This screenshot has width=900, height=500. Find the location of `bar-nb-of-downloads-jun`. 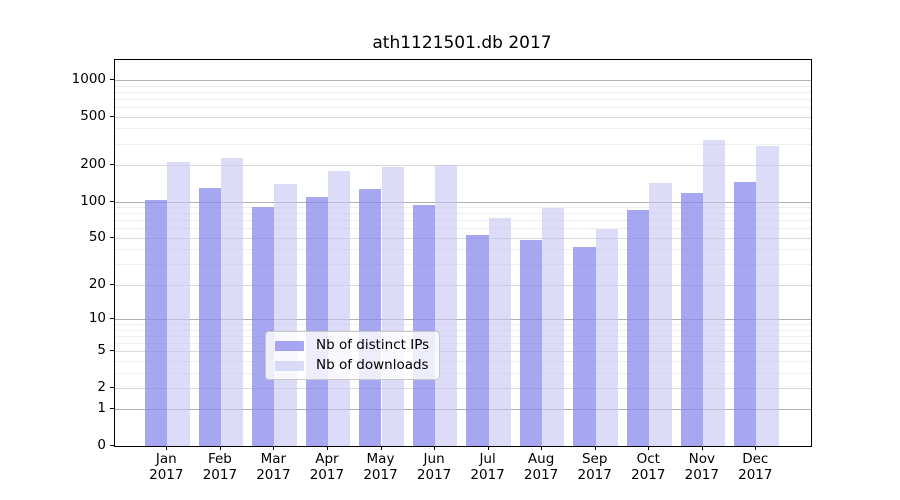

bar-nb-of-downloads-jun is located at coordinates (446, 305).